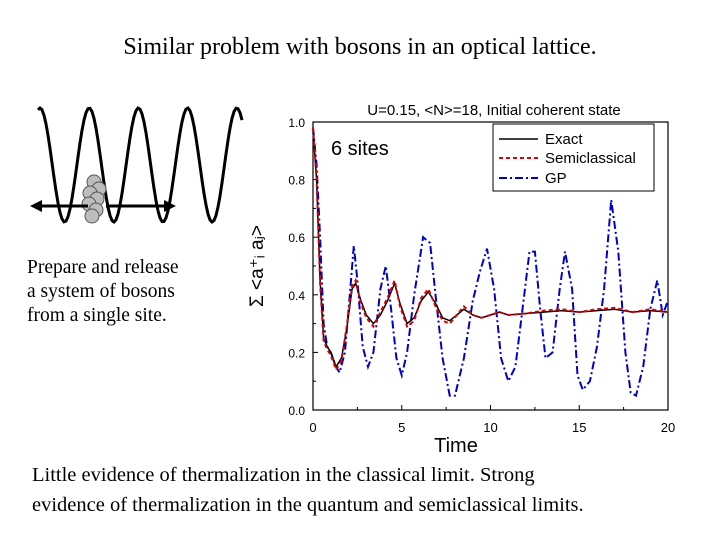  I want to click on y-tick-label: 0.8, so click(296, 181).